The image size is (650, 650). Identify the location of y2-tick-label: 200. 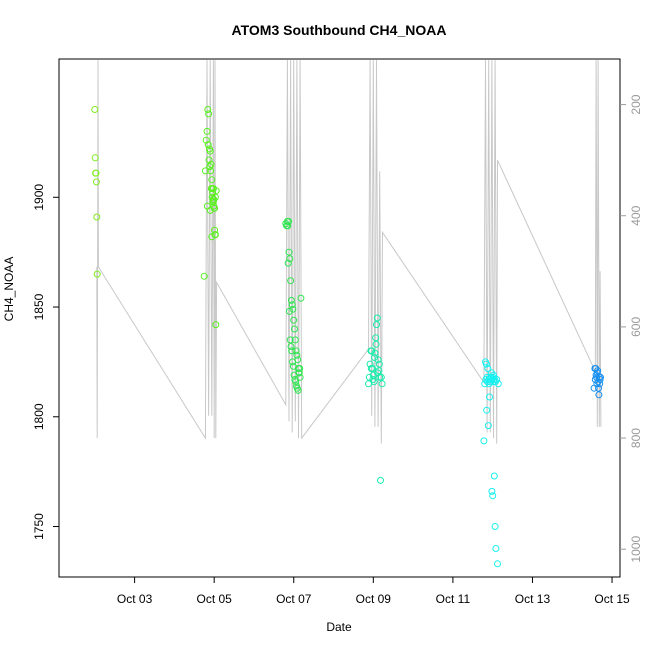
(636, 104).